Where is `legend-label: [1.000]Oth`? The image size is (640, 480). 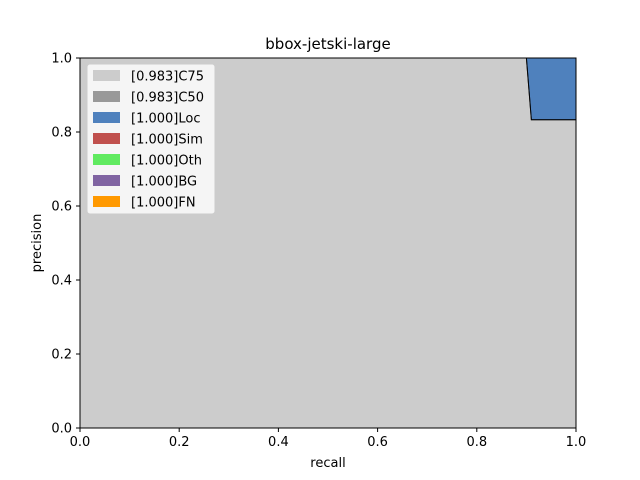
legend-label: [1.000]Oth is located at coordinates (166, 161).